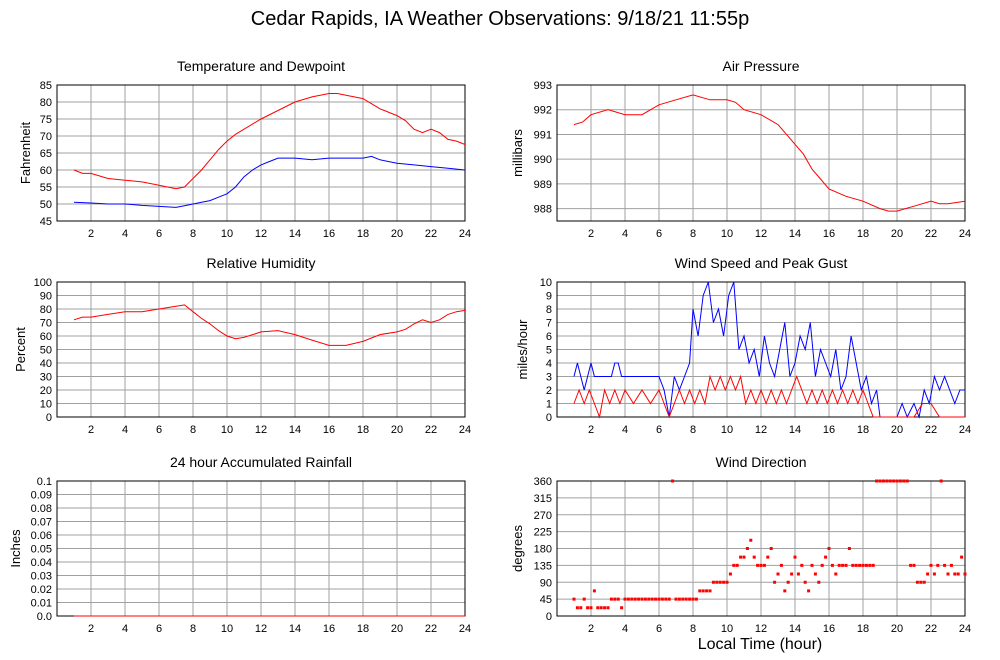  Describe the element at coordinates (760, 66) in the screenshot. I see `chart-title: Air Pressure` at that location.